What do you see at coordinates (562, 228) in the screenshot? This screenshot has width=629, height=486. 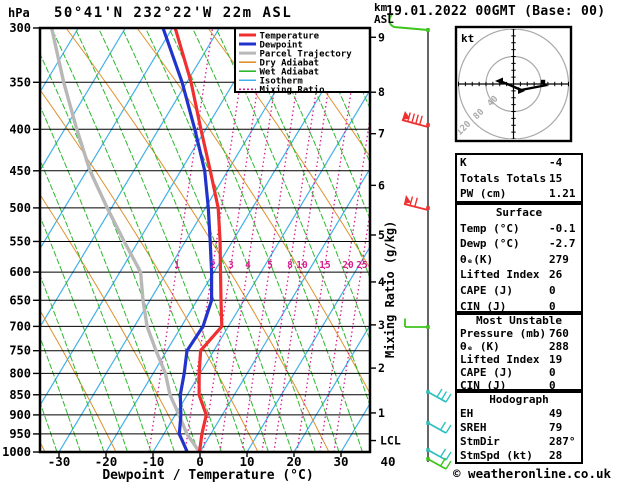 I see `panel-row-value: -0.1` at bounding box center [562, 228].